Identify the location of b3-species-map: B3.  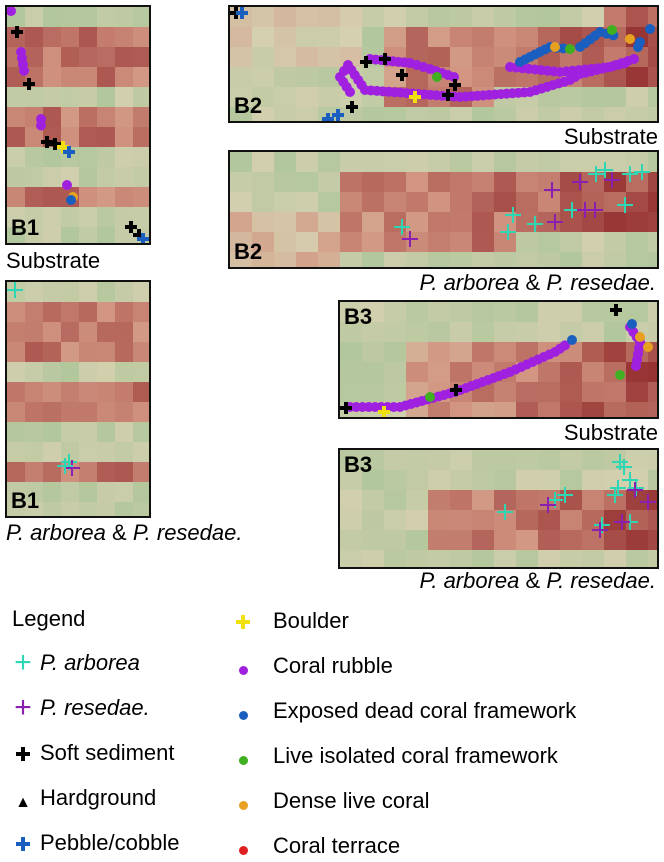
(498, 508).